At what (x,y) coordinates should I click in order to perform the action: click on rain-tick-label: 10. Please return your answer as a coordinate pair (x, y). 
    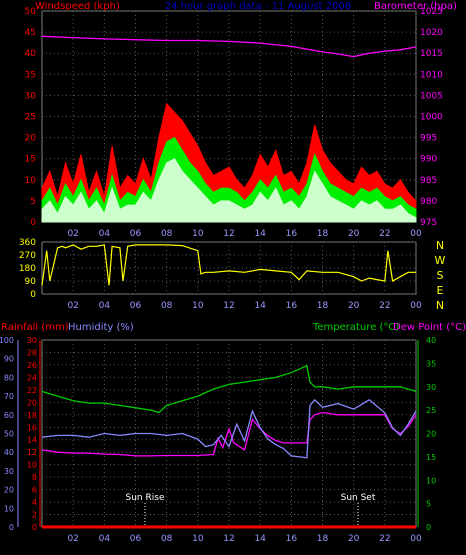
    Looking at the image, I should click on (32, 465).